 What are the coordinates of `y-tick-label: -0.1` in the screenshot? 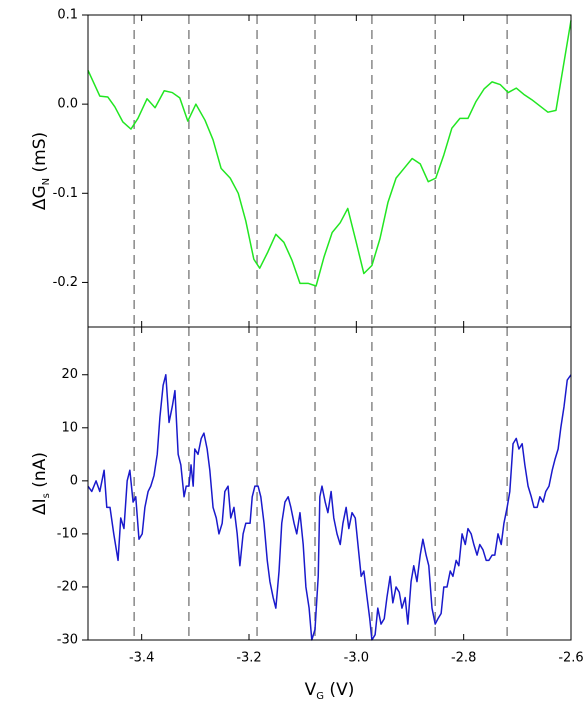 It's located at (65, 193).